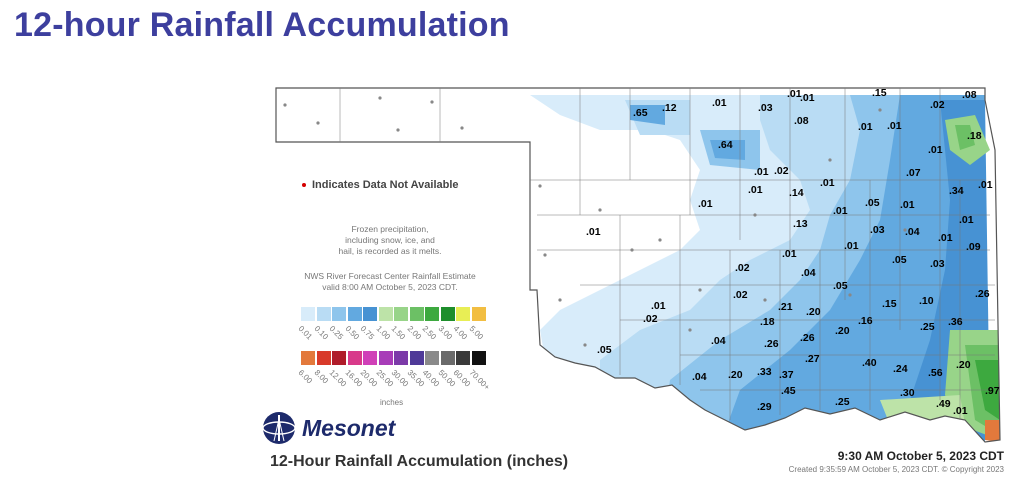 This screenshot has width=1024, height=499. Describe the element at coordinates (385, 185) in the screenshot. I see `missing-data-label: Indicates Data Not Available` at that location.